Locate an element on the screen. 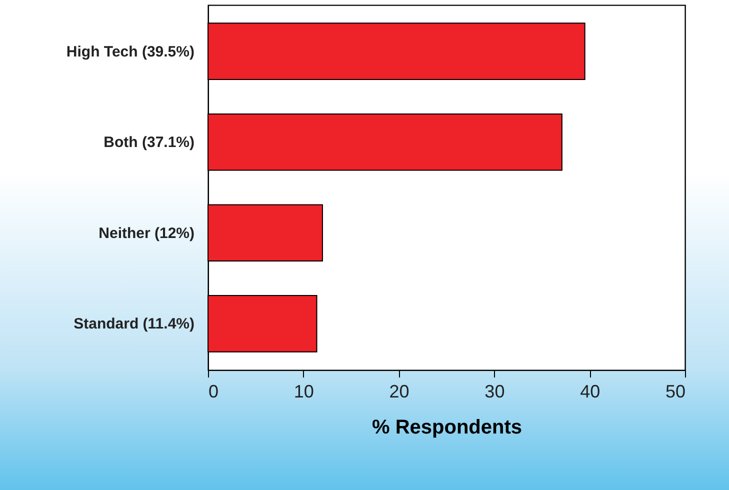 This screenshot has height=490, width=729. x-tick-label: 20 is located at coordinates (399, 392).